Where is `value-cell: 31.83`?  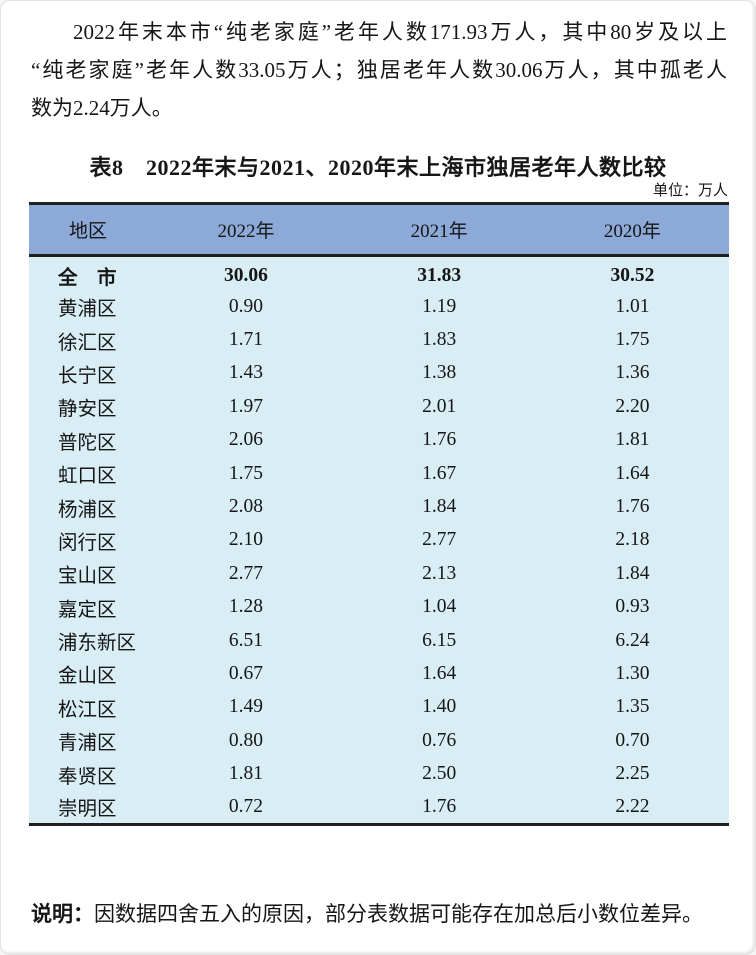 value-cell: 31.83 is located at coordinates (439, 275).